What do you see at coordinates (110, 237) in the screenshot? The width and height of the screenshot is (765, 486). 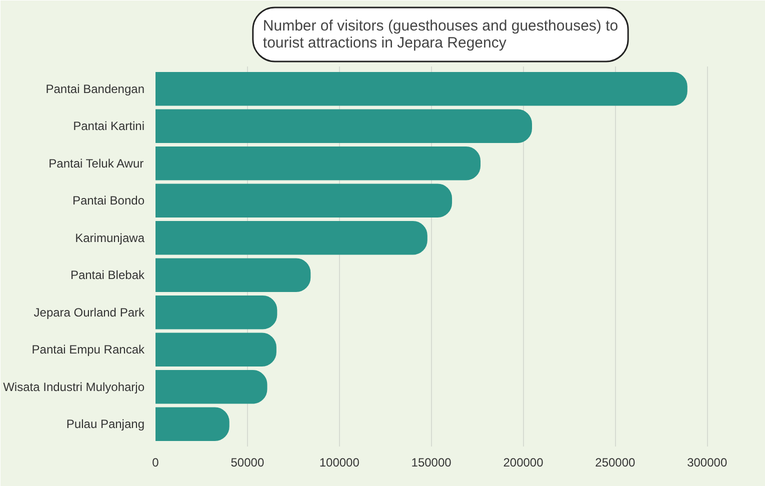 I see `y-tick-label: Karimunjawa` at bounding box center [110, 237].